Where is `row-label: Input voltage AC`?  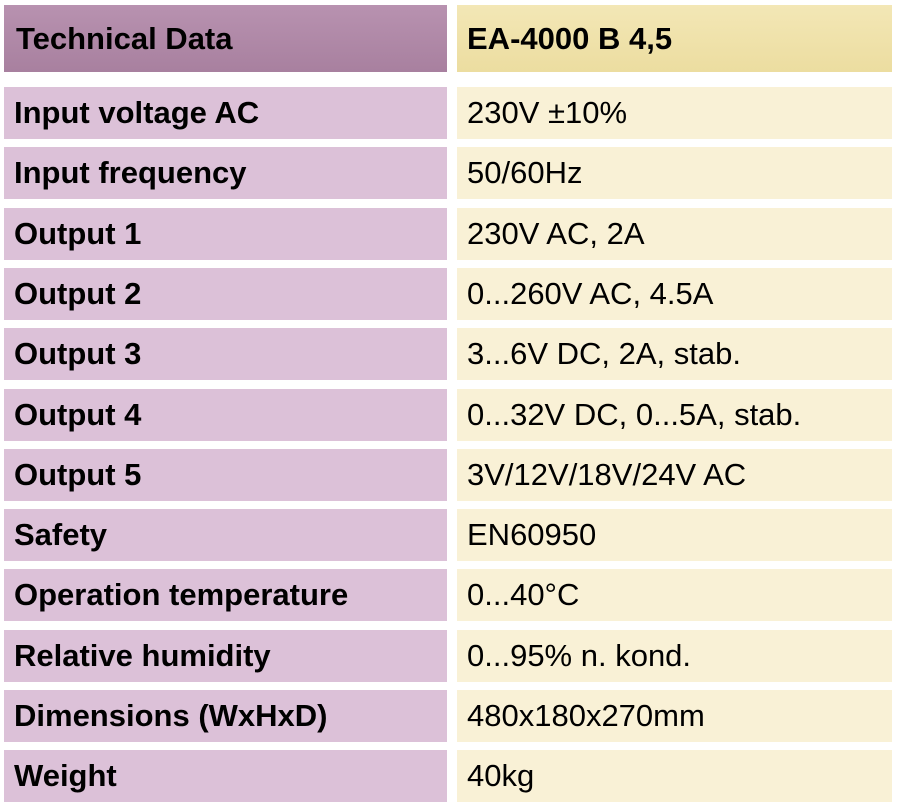
row-label: Input voltage AC is located at coordinates (225, 113).